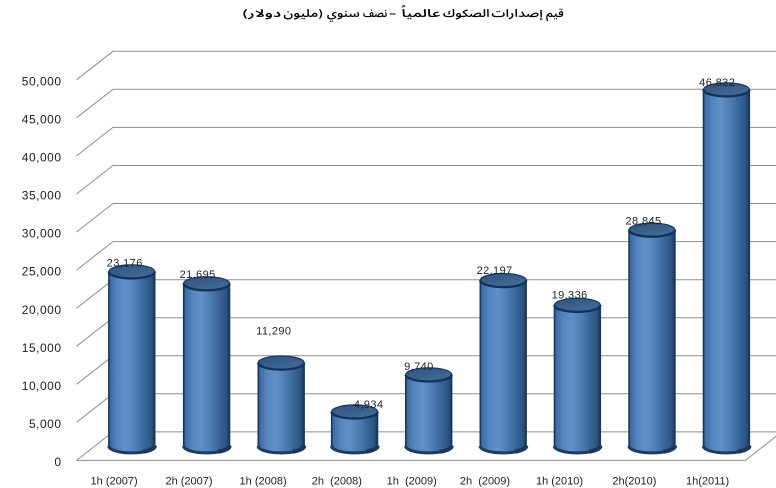 The height and width of the screenshot is (488, 776). What do you see at coordinates (273, 332) in the screenshot?
I see `svg-text: 11,290` at bounding box center [273, 332].